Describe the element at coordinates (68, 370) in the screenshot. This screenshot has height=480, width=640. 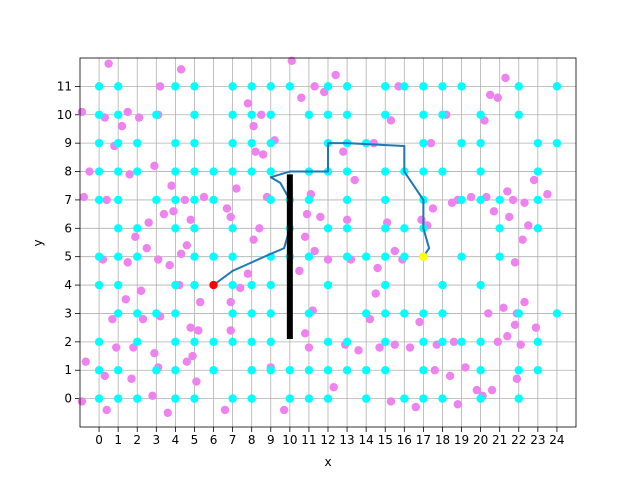
I see `y-tick-label: 1` at that location.